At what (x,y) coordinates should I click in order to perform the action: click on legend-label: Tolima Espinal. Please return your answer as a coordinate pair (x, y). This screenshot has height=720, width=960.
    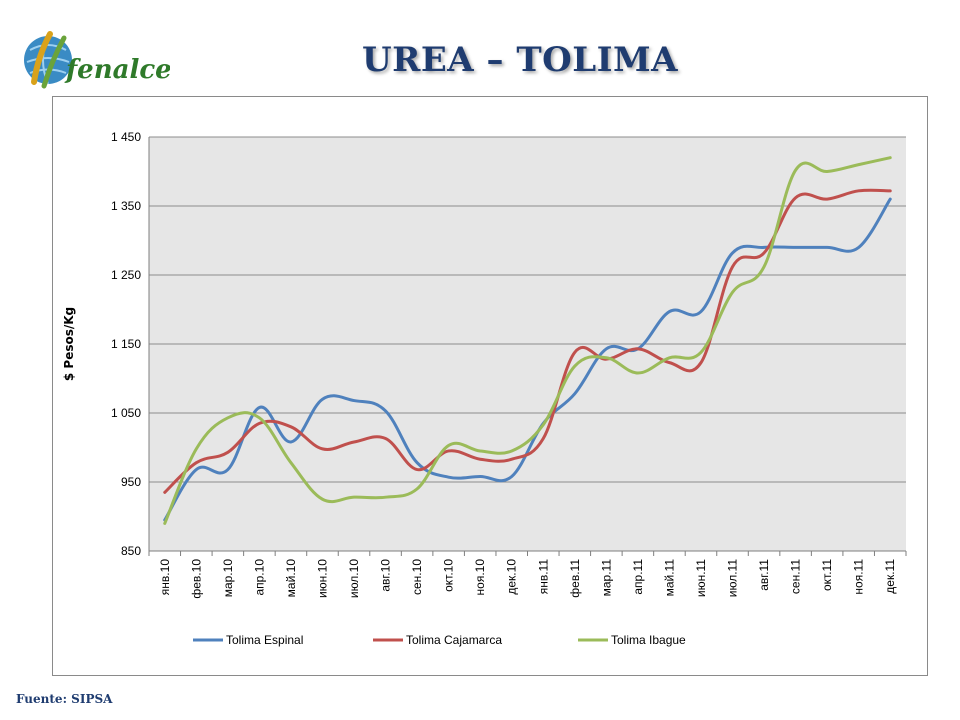
    Looking at the image, I should click on (264, 640).